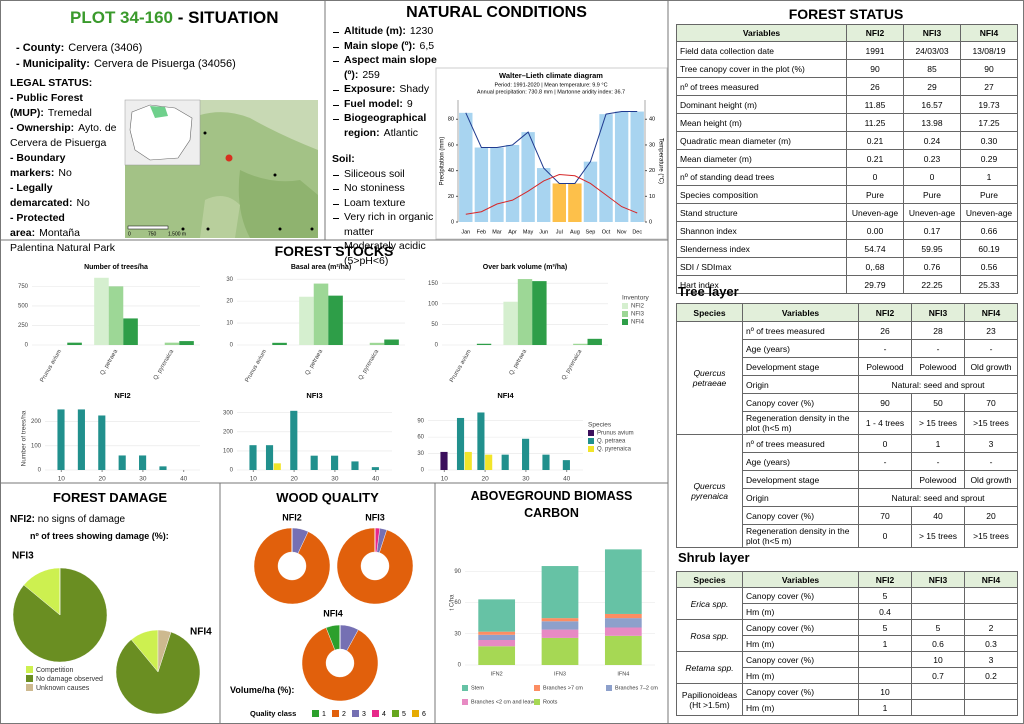  I want to click on table-row: Canopy cover (%) 70 40 20, so click(847, 515).